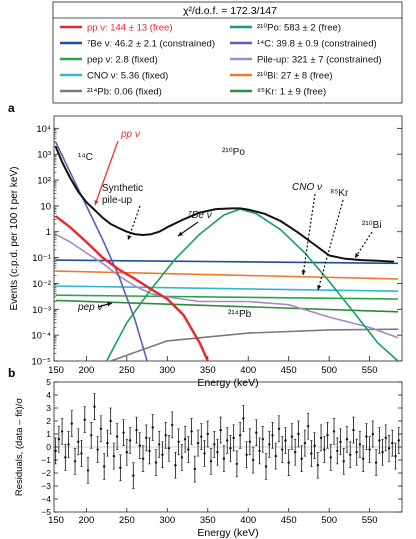 This screenshot has height=539, width=416. Describe the element at coordinates (117, 200) in the screenshot. I see `annotation-pileup-2: pile-up` at that location.